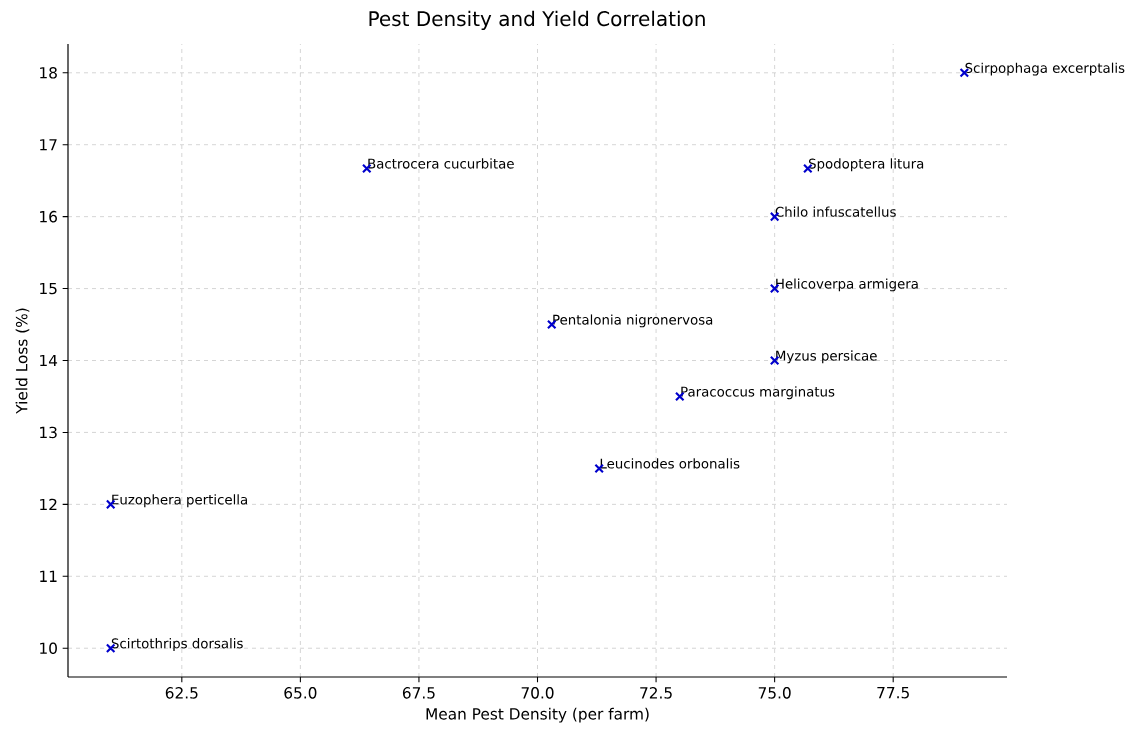 The image size is (1146, 736). What do you see at coordinates (866, 165) in the screenshot?
I see `annotation: Spodoptera litura` at bounding box center [866, 165].